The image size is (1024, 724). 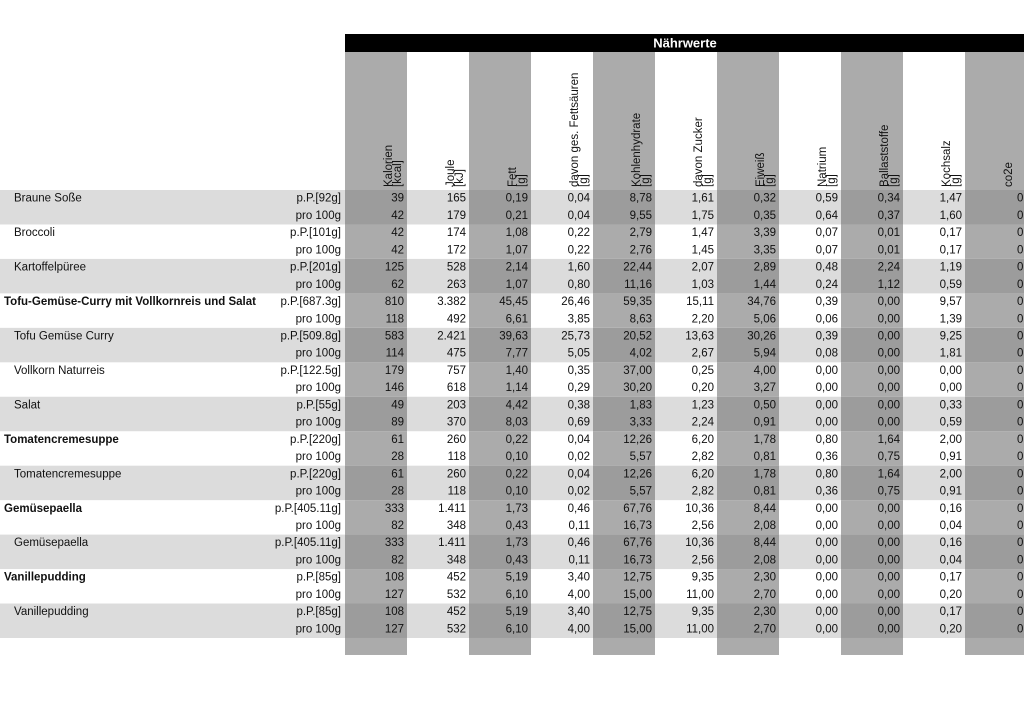 What do you see at coordinates (579, 233) in the screenshot?
I see `cell-value: 0,22` at bounding box center [579, 233].